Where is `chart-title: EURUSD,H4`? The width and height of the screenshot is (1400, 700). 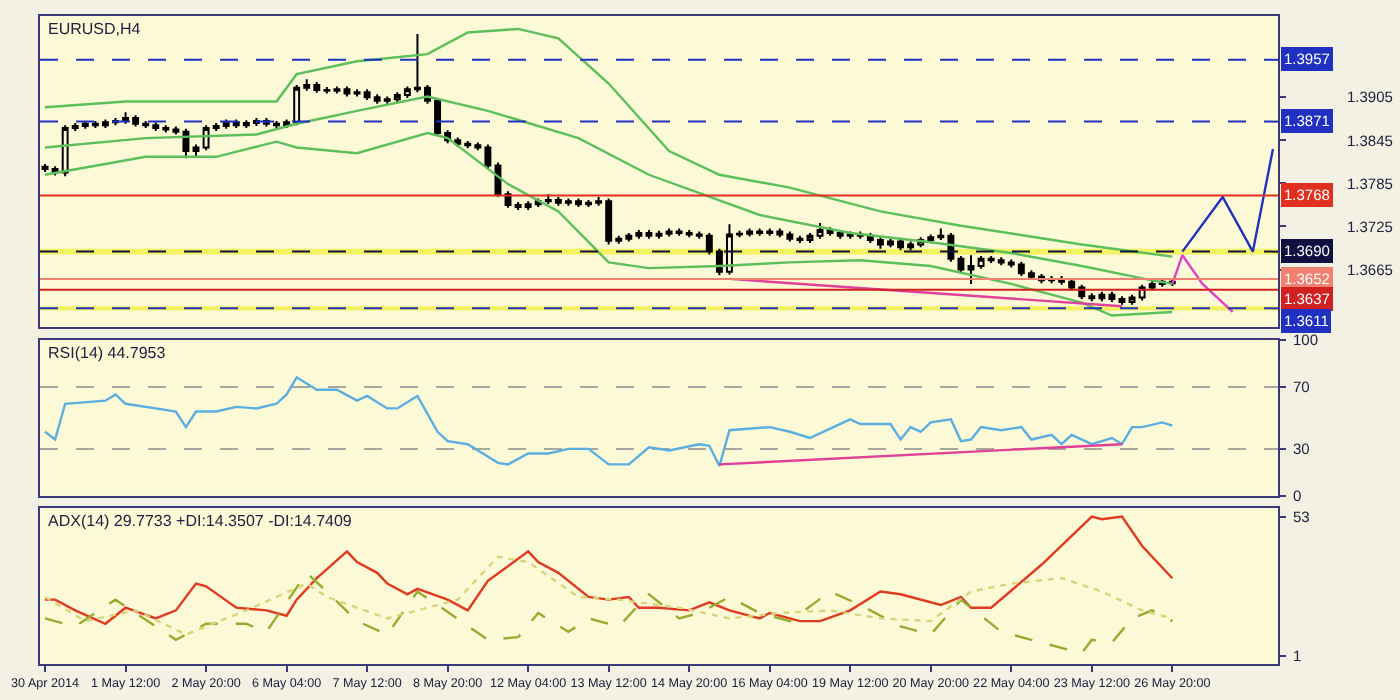
chart-title: EURUSD,H4 is located at coordinates (95, 29).